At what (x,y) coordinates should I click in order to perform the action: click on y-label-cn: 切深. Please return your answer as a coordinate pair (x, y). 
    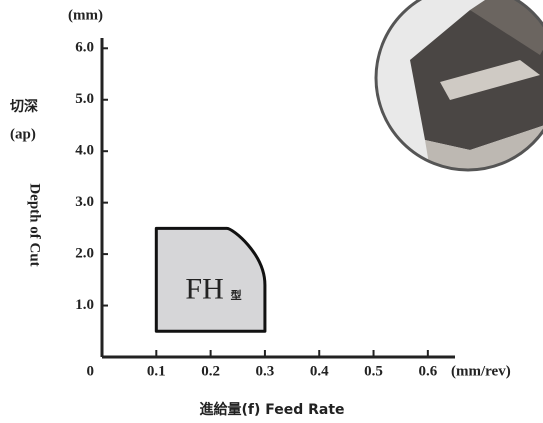
    Looking at the image, I should click on (24, 106).